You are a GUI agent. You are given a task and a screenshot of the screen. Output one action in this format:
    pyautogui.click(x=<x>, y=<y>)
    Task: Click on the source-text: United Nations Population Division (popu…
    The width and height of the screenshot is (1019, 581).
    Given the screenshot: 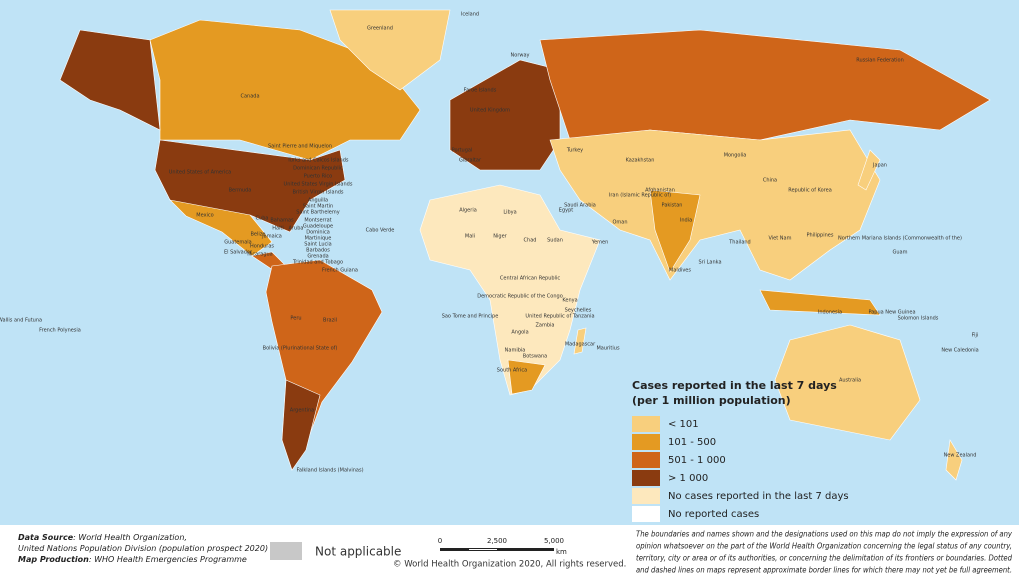 What is the action you would take?
    pyautogui.click(x=143, y=548)
    